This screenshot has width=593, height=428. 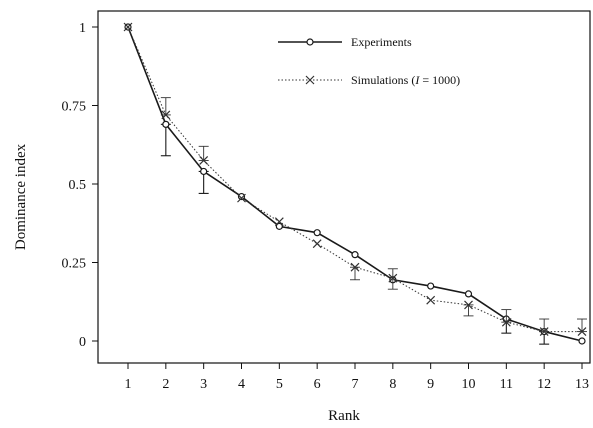 I want to click on x-tick-label: 10, so click(x=469, y=384).